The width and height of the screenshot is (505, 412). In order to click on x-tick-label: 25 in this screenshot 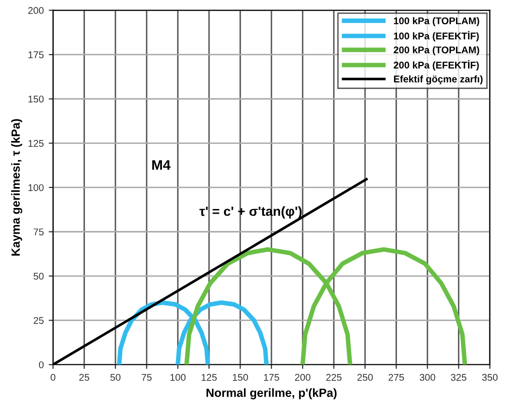, I will do `click(84, 377)`.